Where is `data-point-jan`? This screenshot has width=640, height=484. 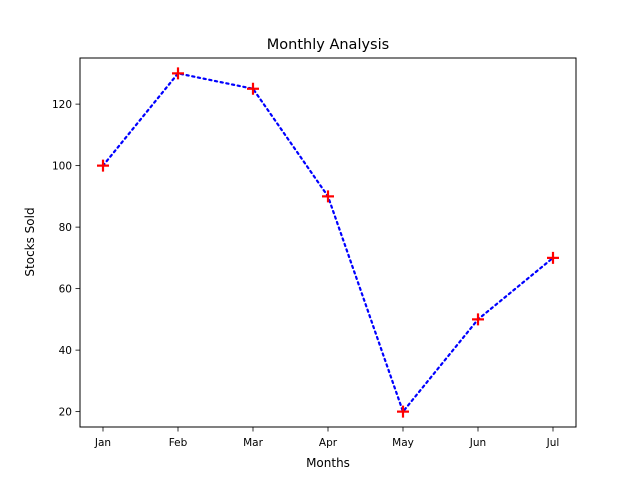 data-point-jan is located at coordinates (103, 165).